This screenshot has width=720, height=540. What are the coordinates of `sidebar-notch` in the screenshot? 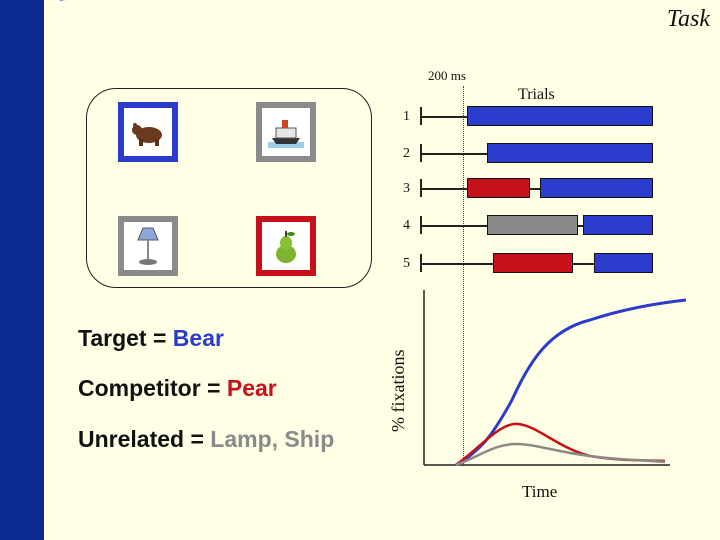 It's located at (52, 270).